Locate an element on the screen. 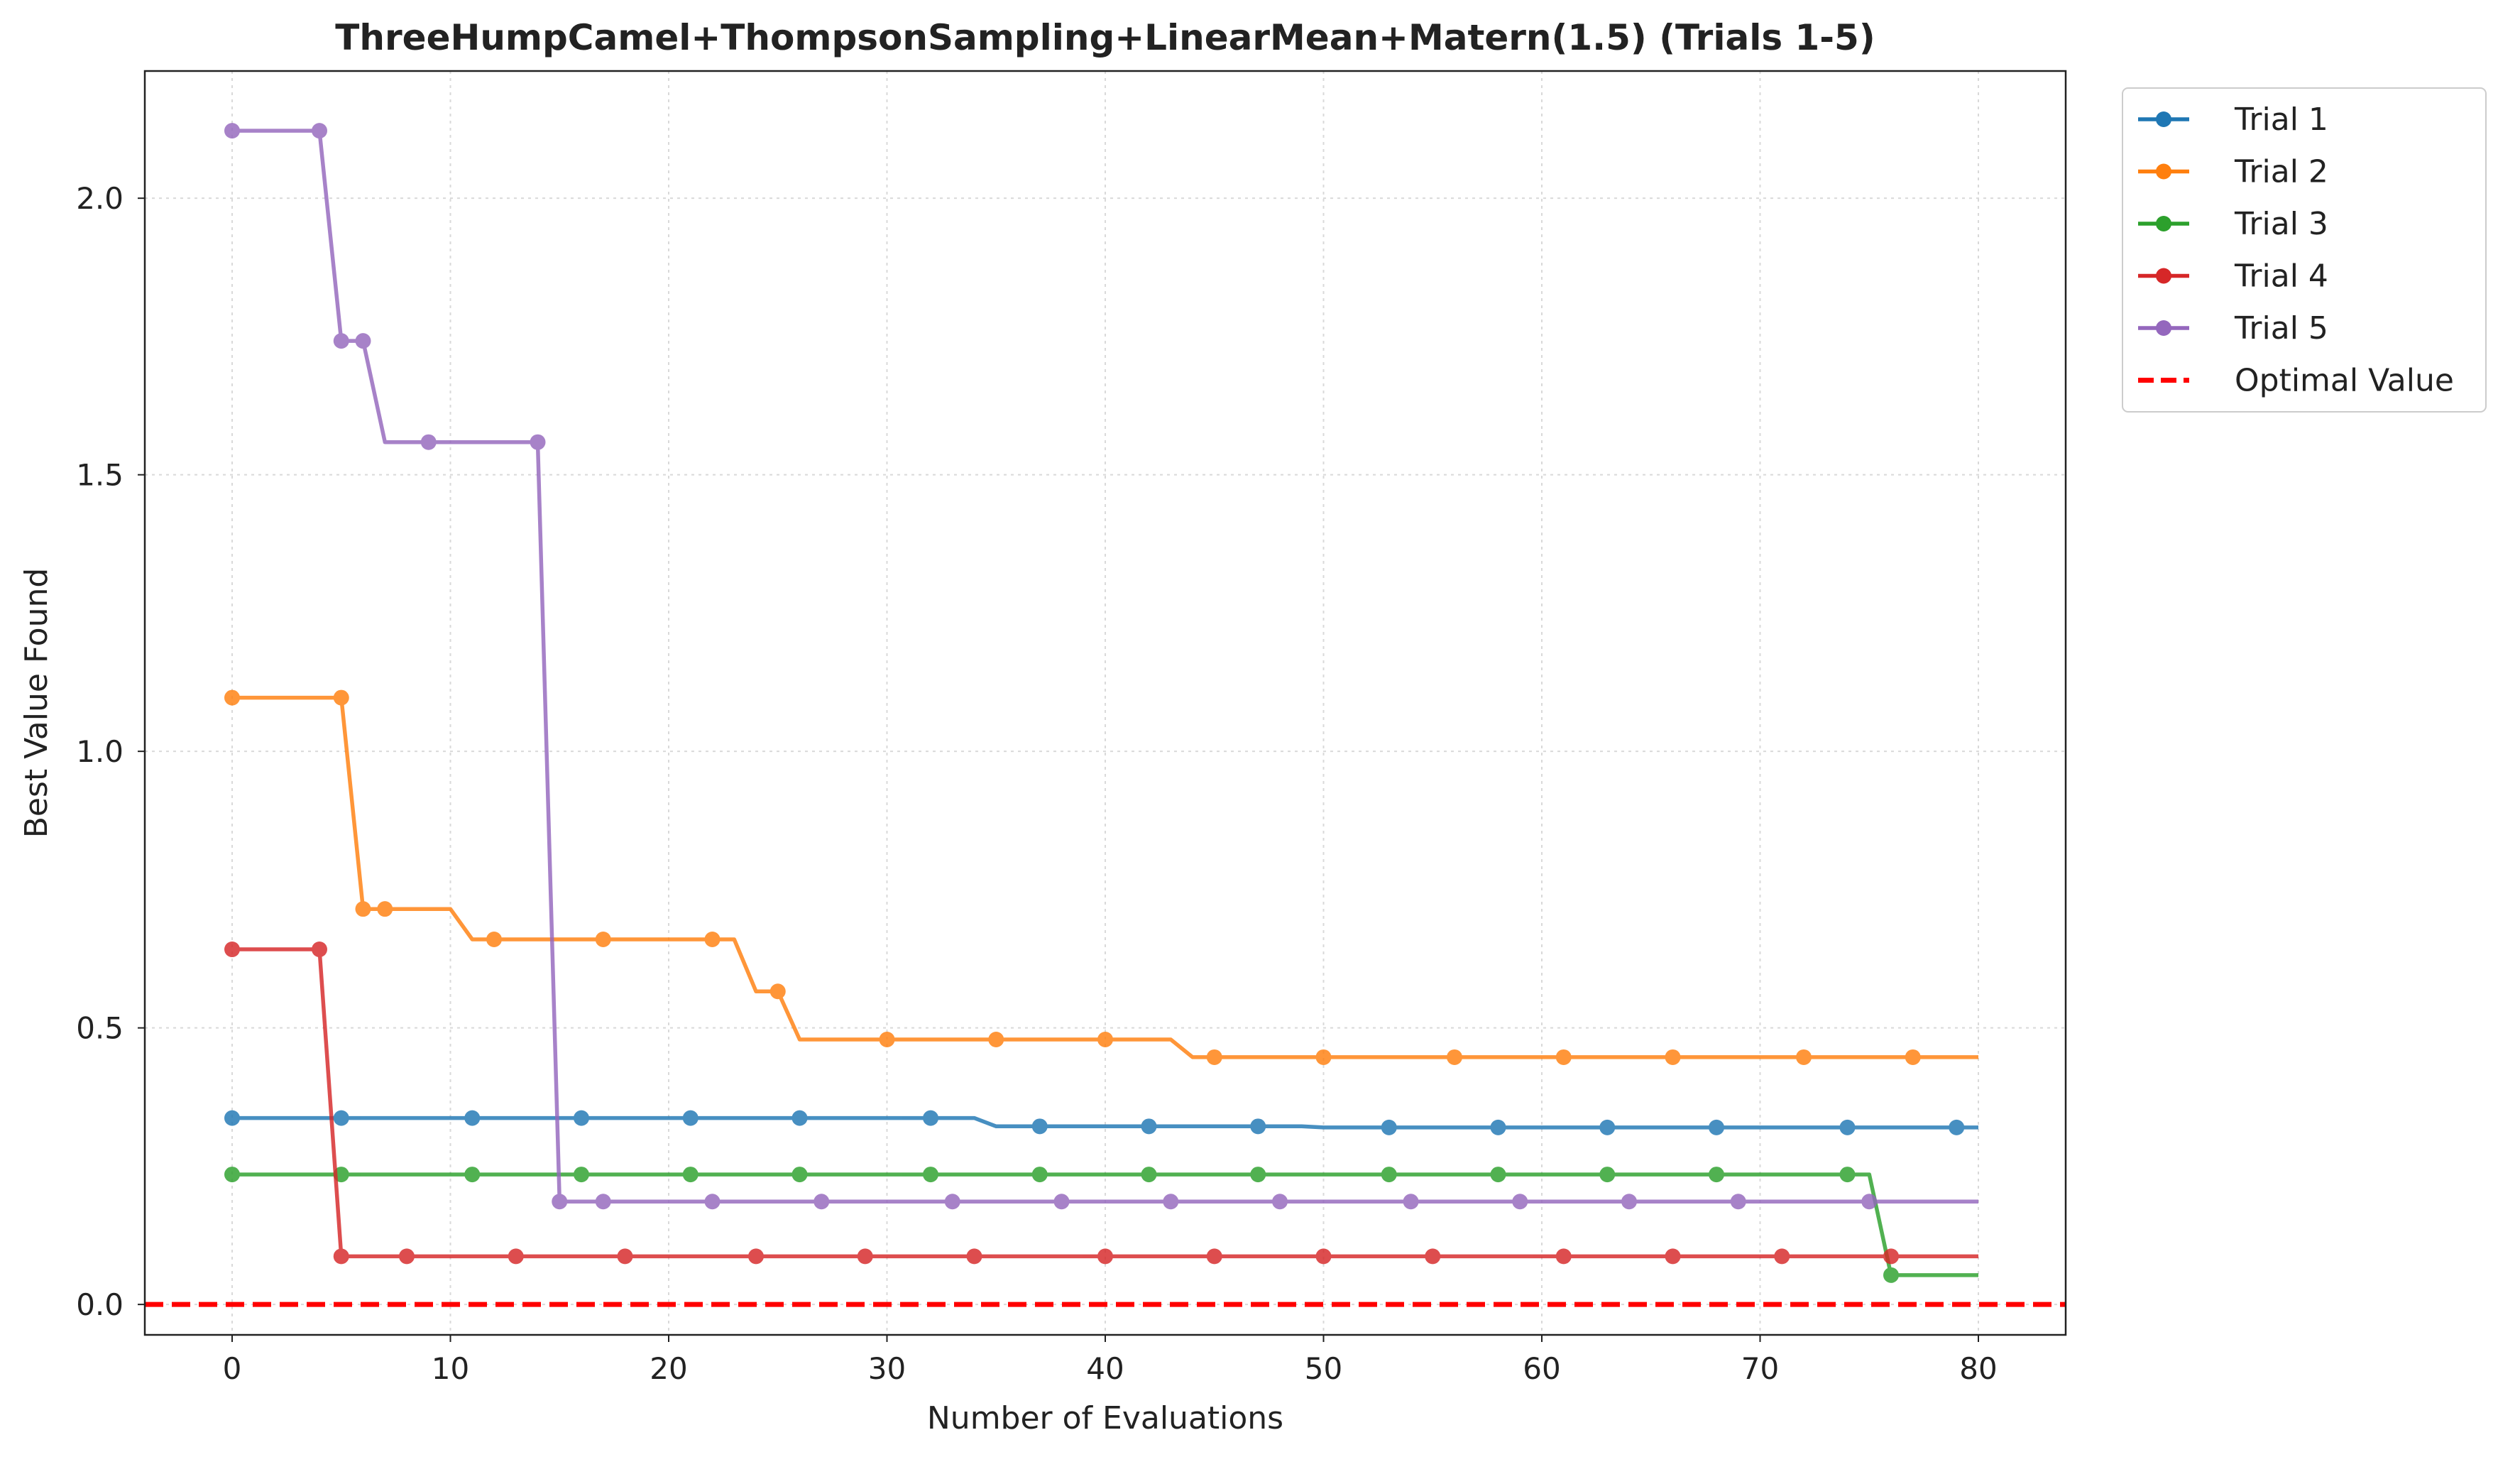  x-axis-label: Number of Evaluations is located at coordinates (1105, 1418).